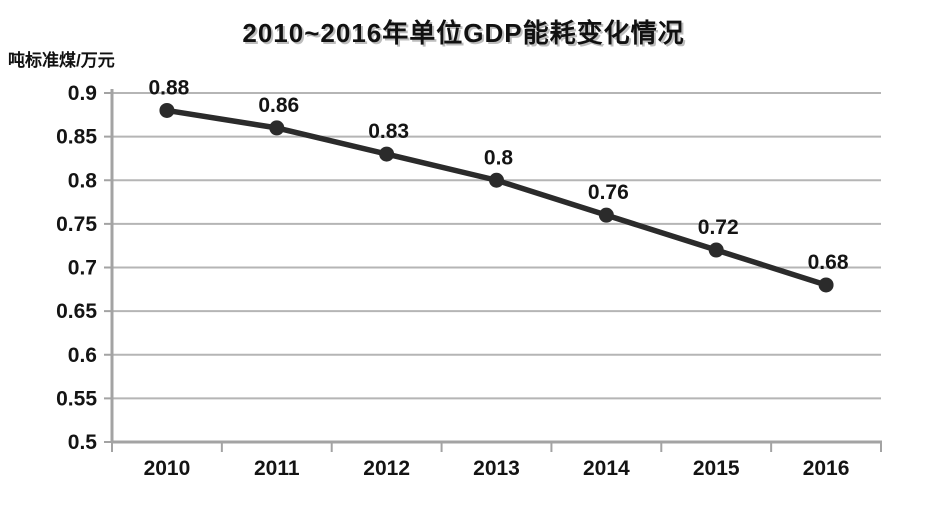 Image resolution: width=927 pixels, height=508 pixels. I want to click on y-tick-label: 0.75, so click(76, 224).